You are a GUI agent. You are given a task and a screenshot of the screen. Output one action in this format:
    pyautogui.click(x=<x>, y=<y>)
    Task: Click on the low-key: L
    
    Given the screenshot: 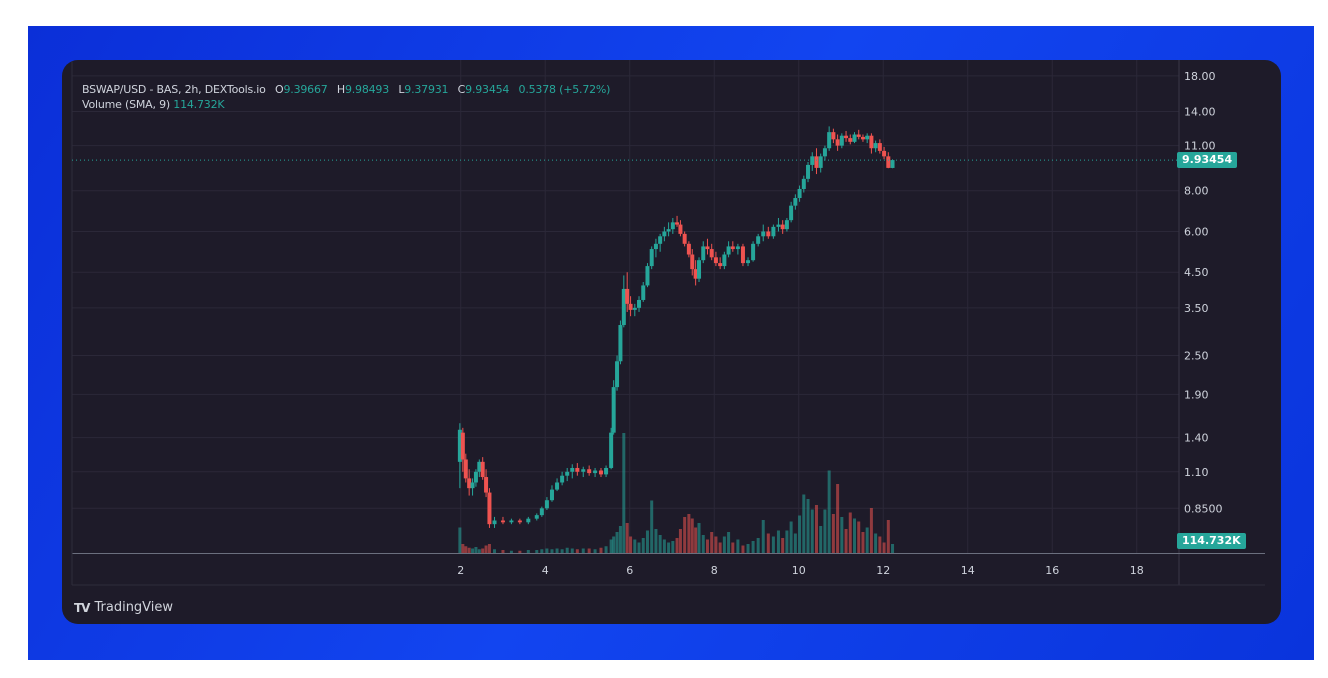 What is the action you would take?
    pyautogui.click(x=401, y=89)
    